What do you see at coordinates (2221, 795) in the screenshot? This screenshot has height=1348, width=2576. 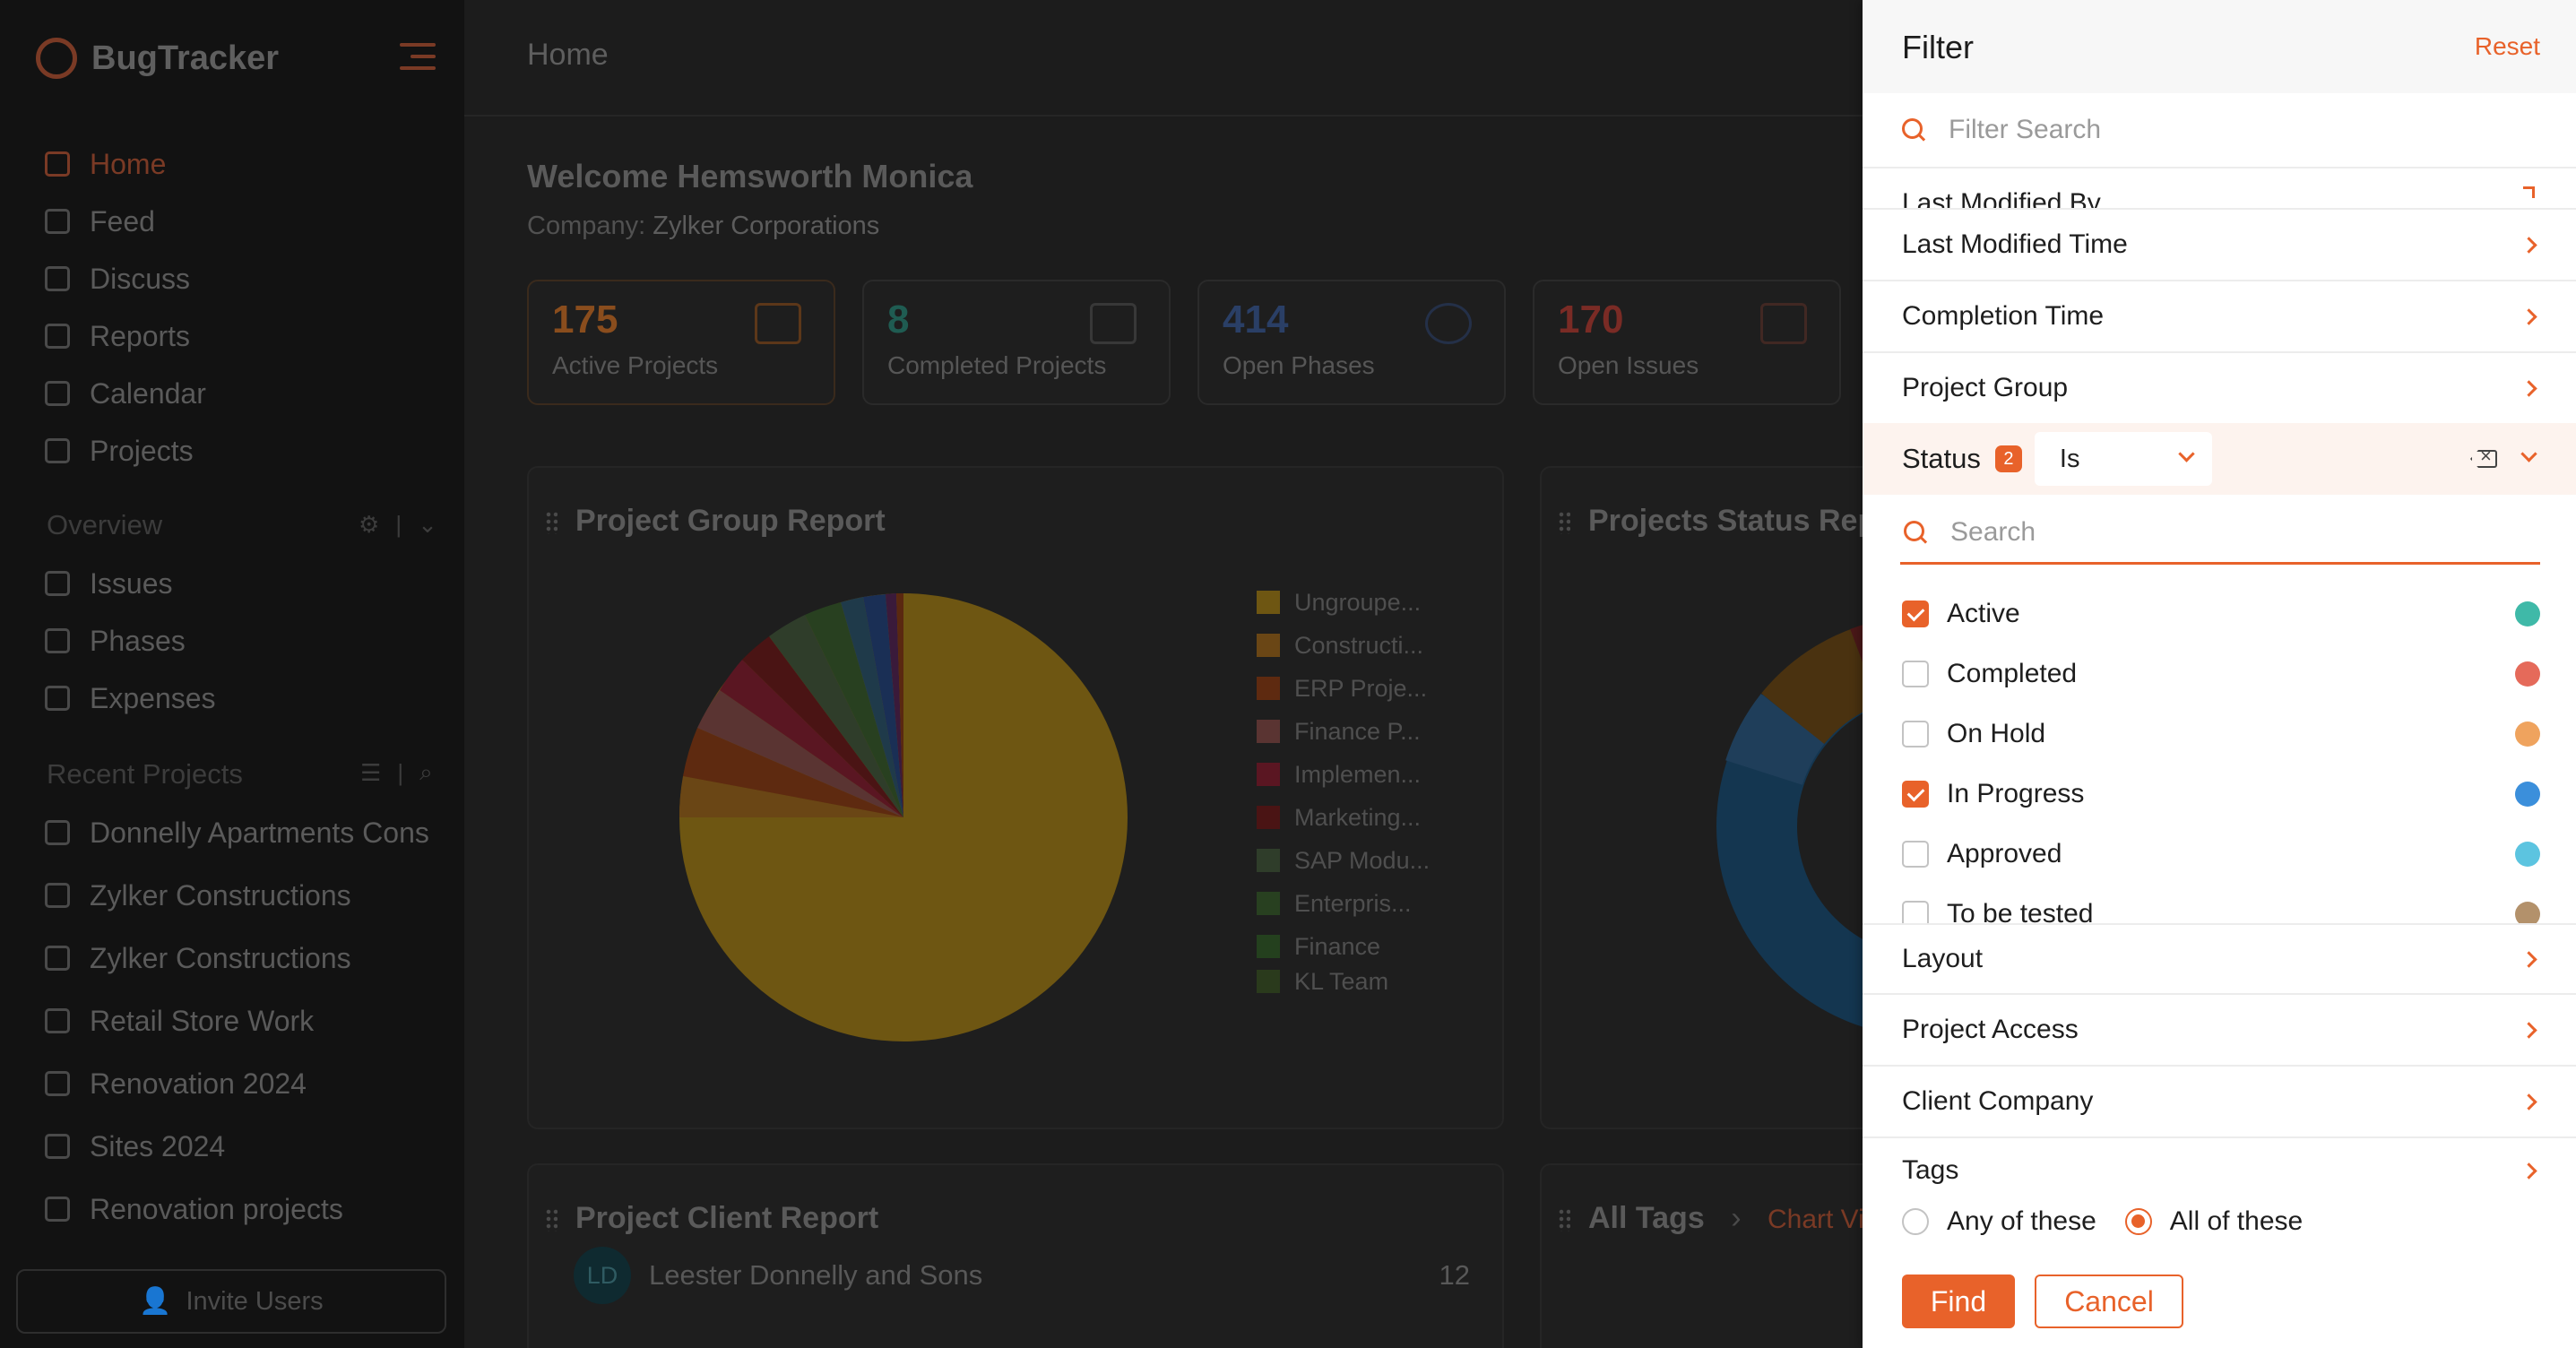 I see `status-option-in-progress: In Progress` at bounding box center [2221, 795].